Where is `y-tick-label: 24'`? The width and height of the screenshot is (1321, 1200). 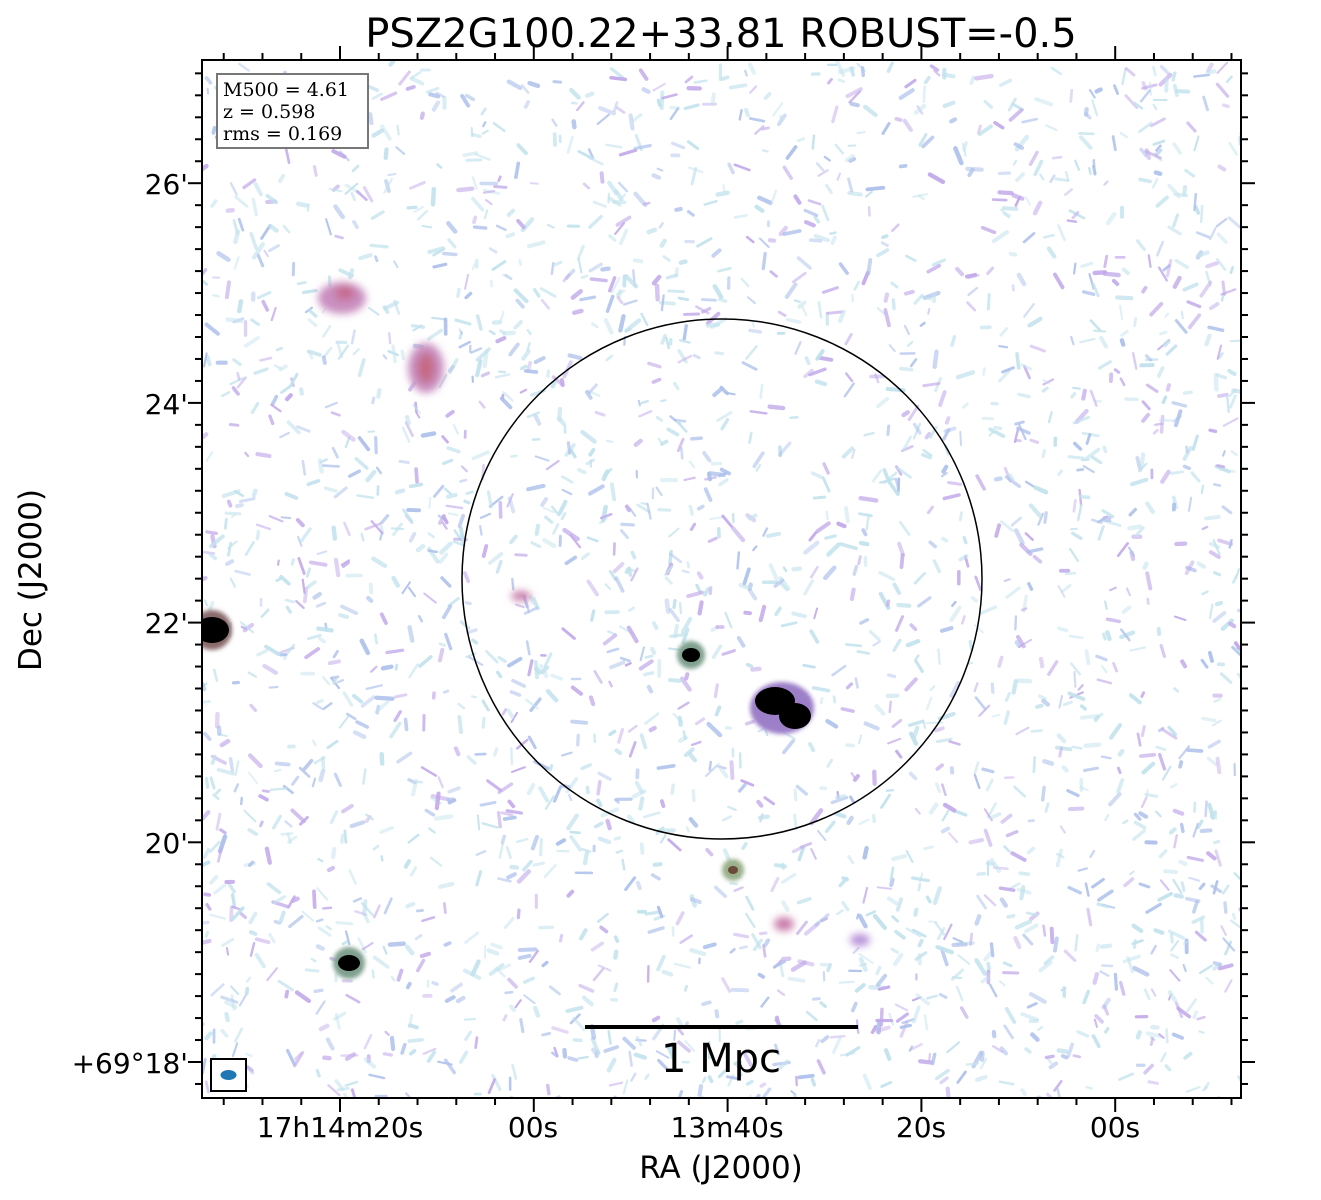
y-tick-label: 24' is located at coordinates (166, 404).